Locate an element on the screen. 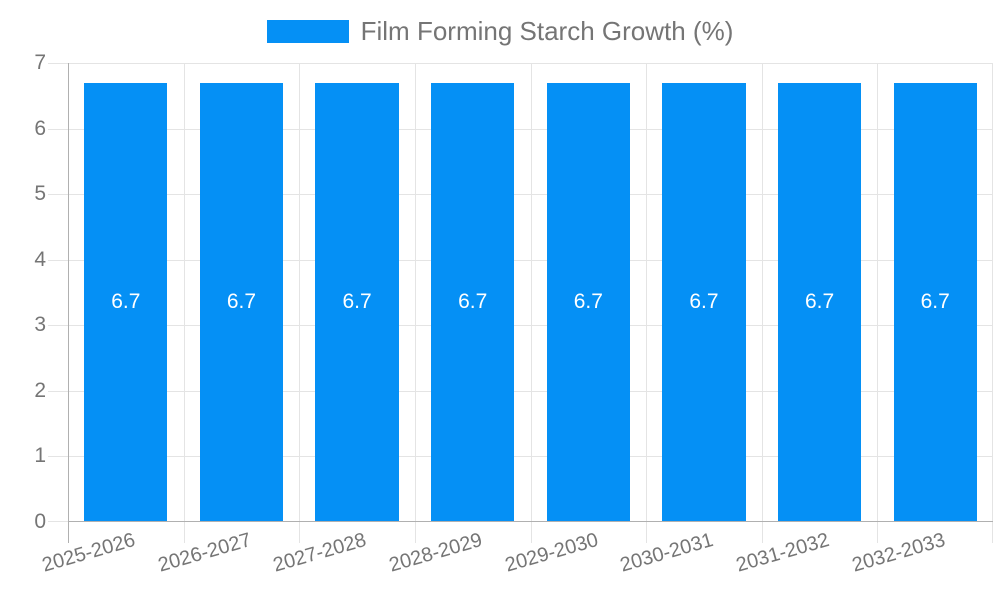 The height and width of the screenshot is (600, 1000). y-tick-label: 7 is located at coordinates (40, 62).